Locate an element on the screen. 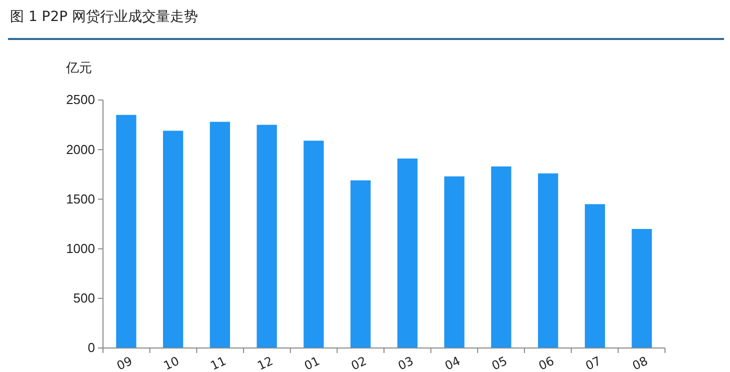 The image size is (730, 372). x-tick-label: 08 is located at coordinates (640, 363).